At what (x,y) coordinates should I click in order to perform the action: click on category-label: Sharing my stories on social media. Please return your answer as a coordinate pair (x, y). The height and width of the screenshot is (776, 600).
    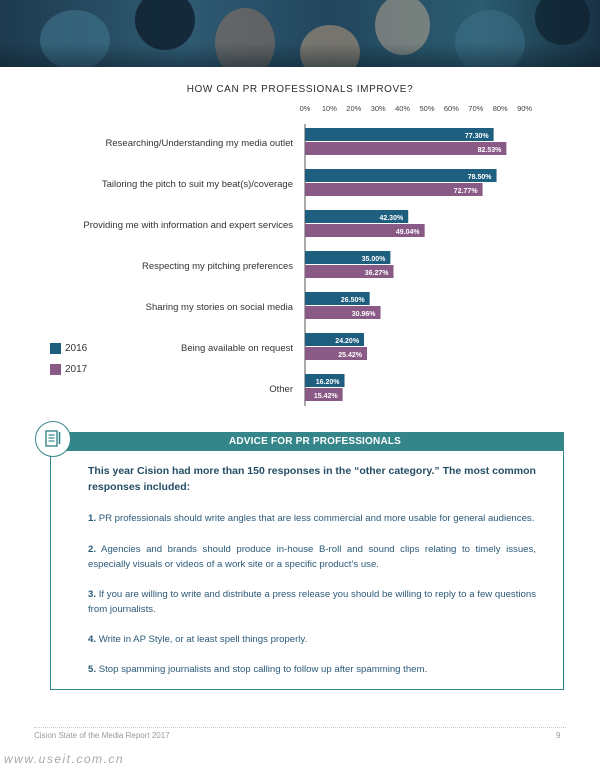
    Looking at the image, I should click on (220, 307).